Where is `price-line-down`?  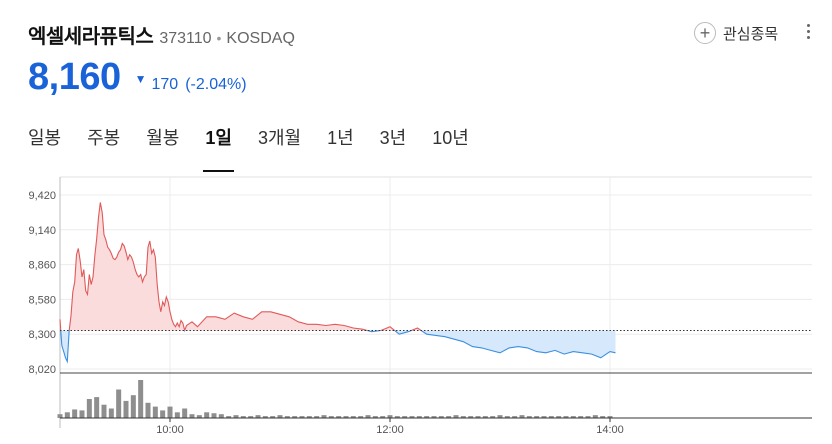
price-line-down is located at coordinates (338, 347).